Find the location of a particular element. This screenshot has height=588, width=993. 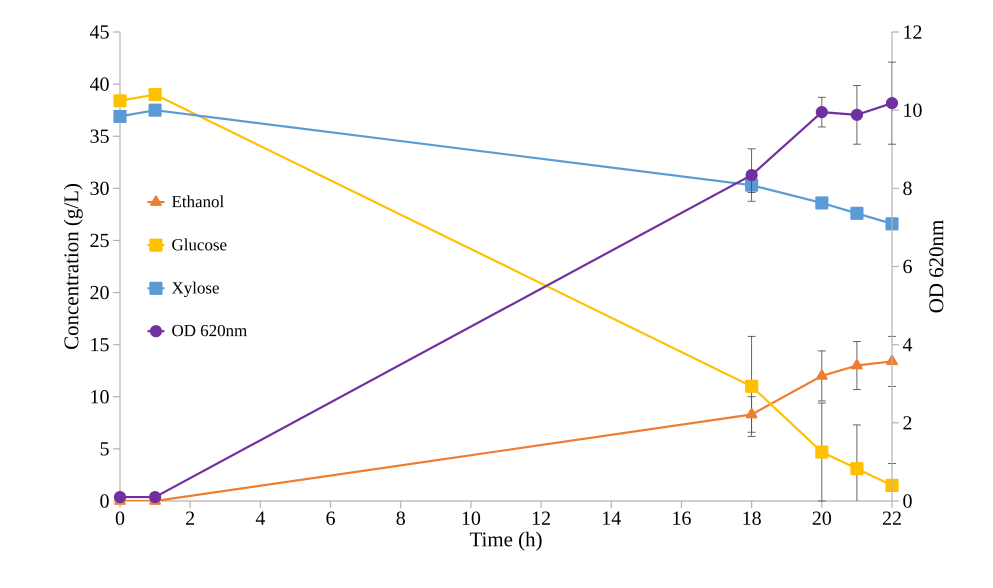

y-tick-label: 25 is located at coordinates (99, 241).